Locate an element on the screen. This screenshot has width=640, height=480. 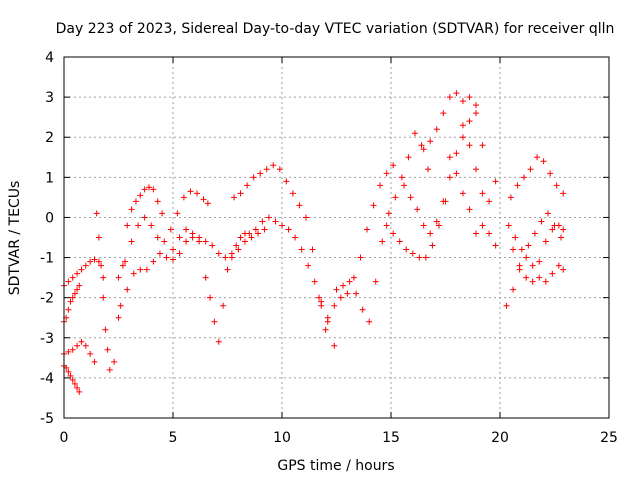
series-track-Q is located at coordinates (453, 121).